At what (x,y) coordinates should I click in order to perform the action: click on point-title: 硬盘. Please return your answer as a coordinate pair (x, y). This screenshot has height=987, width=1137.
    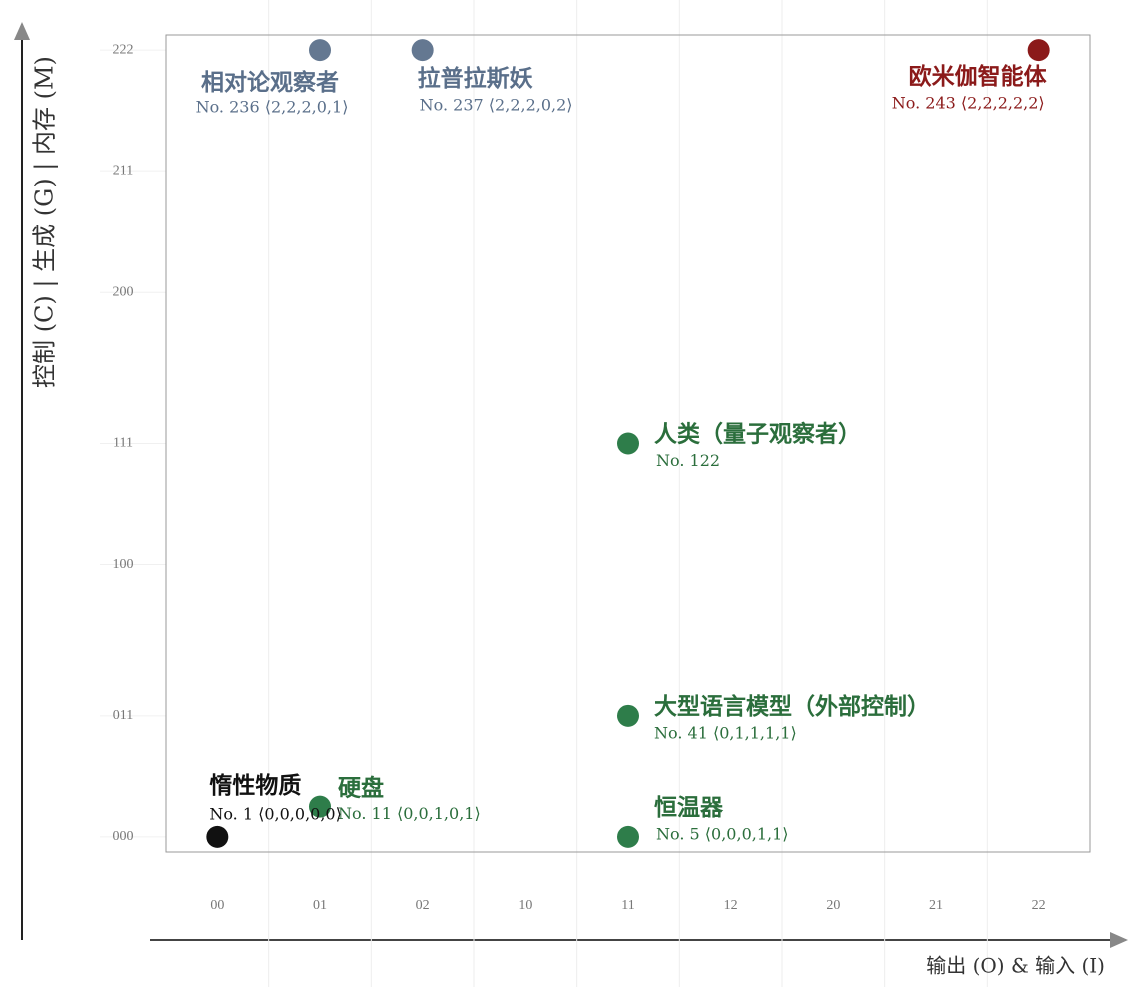
    Looking at the image, I should click on (361, 788).